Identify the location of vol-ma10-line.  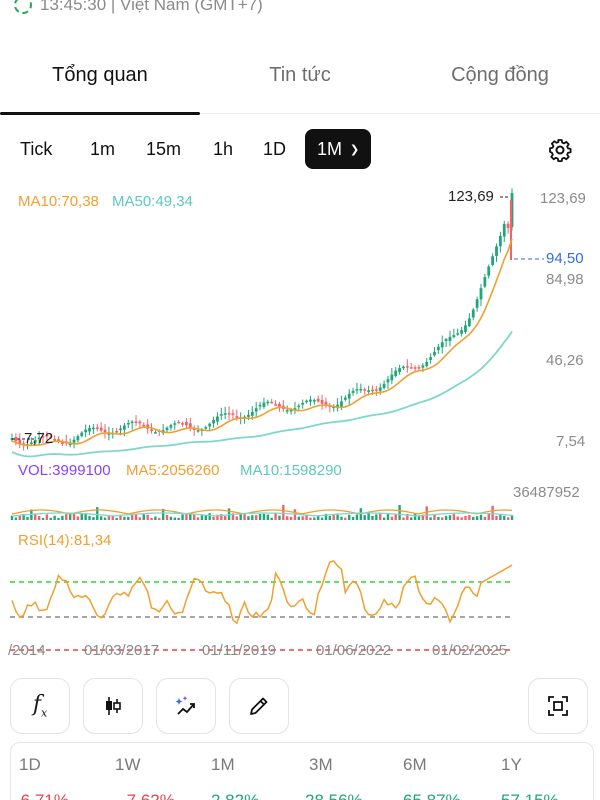
(262, 514).